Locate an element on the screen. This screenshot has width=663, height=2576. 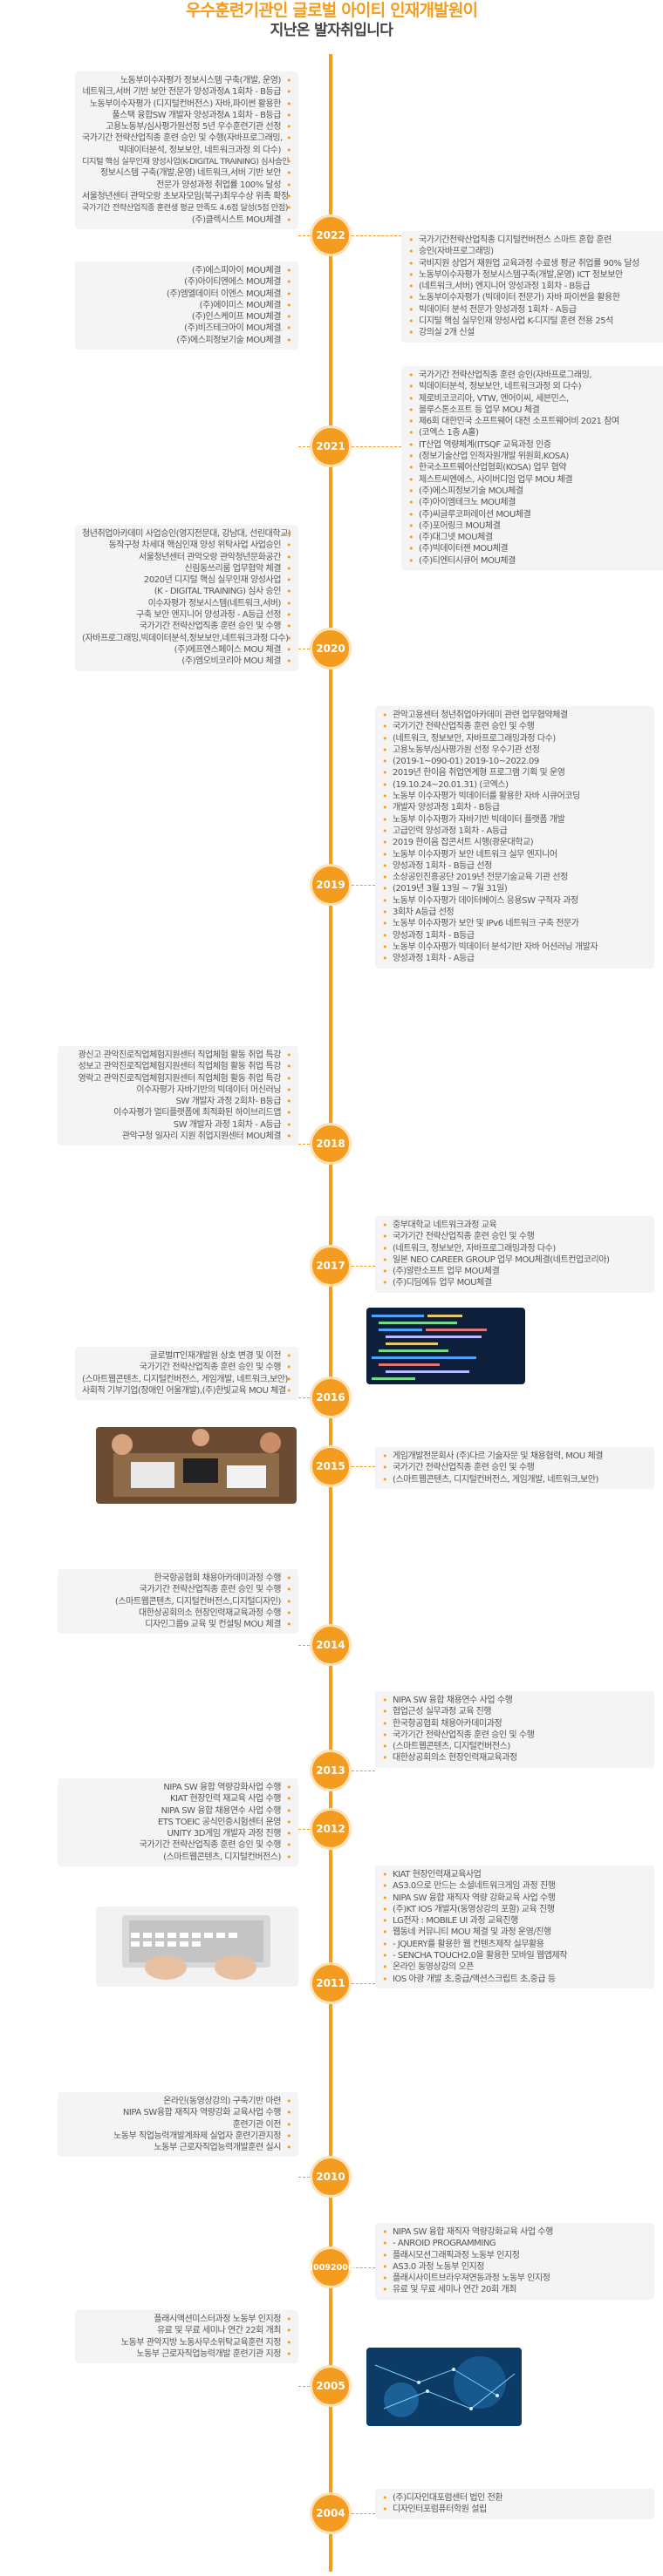
year-marker: 2009 2006 is located at coordinates (330, 2267).